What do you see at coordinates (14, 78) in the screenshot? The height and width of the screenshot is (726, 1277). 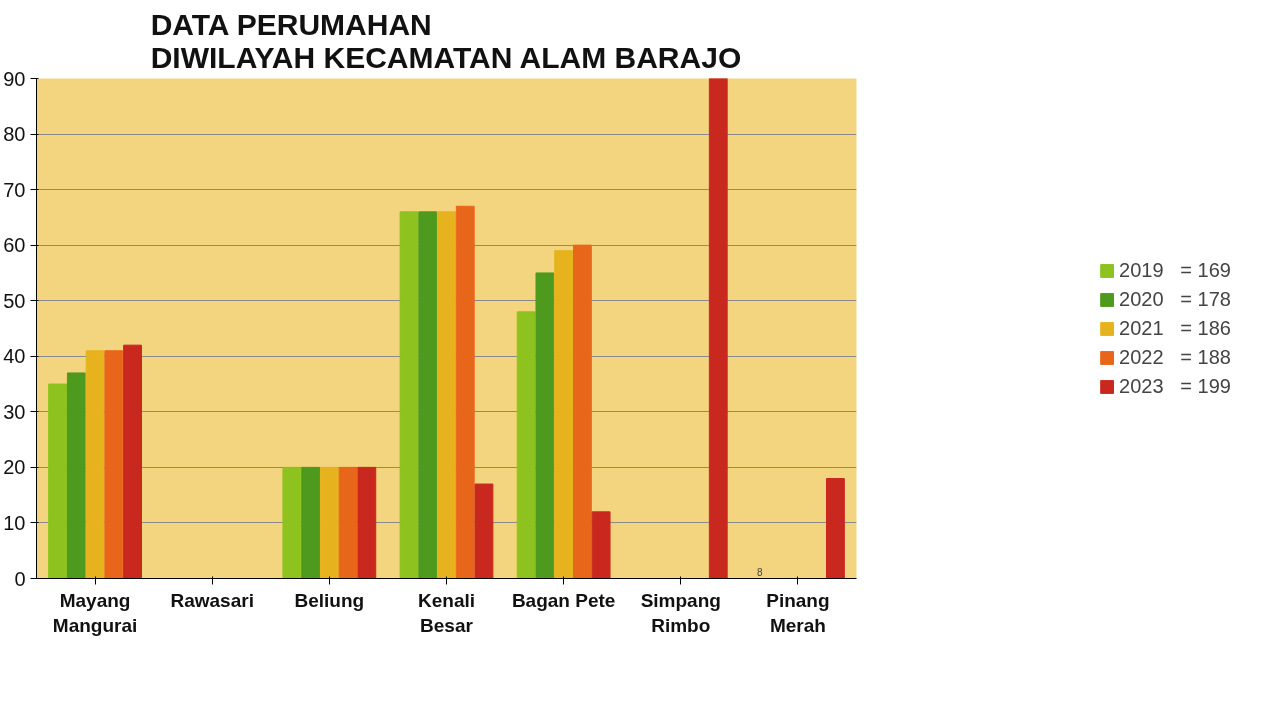 I see `y-tick-label: 90` at bounding box center [14, 78].